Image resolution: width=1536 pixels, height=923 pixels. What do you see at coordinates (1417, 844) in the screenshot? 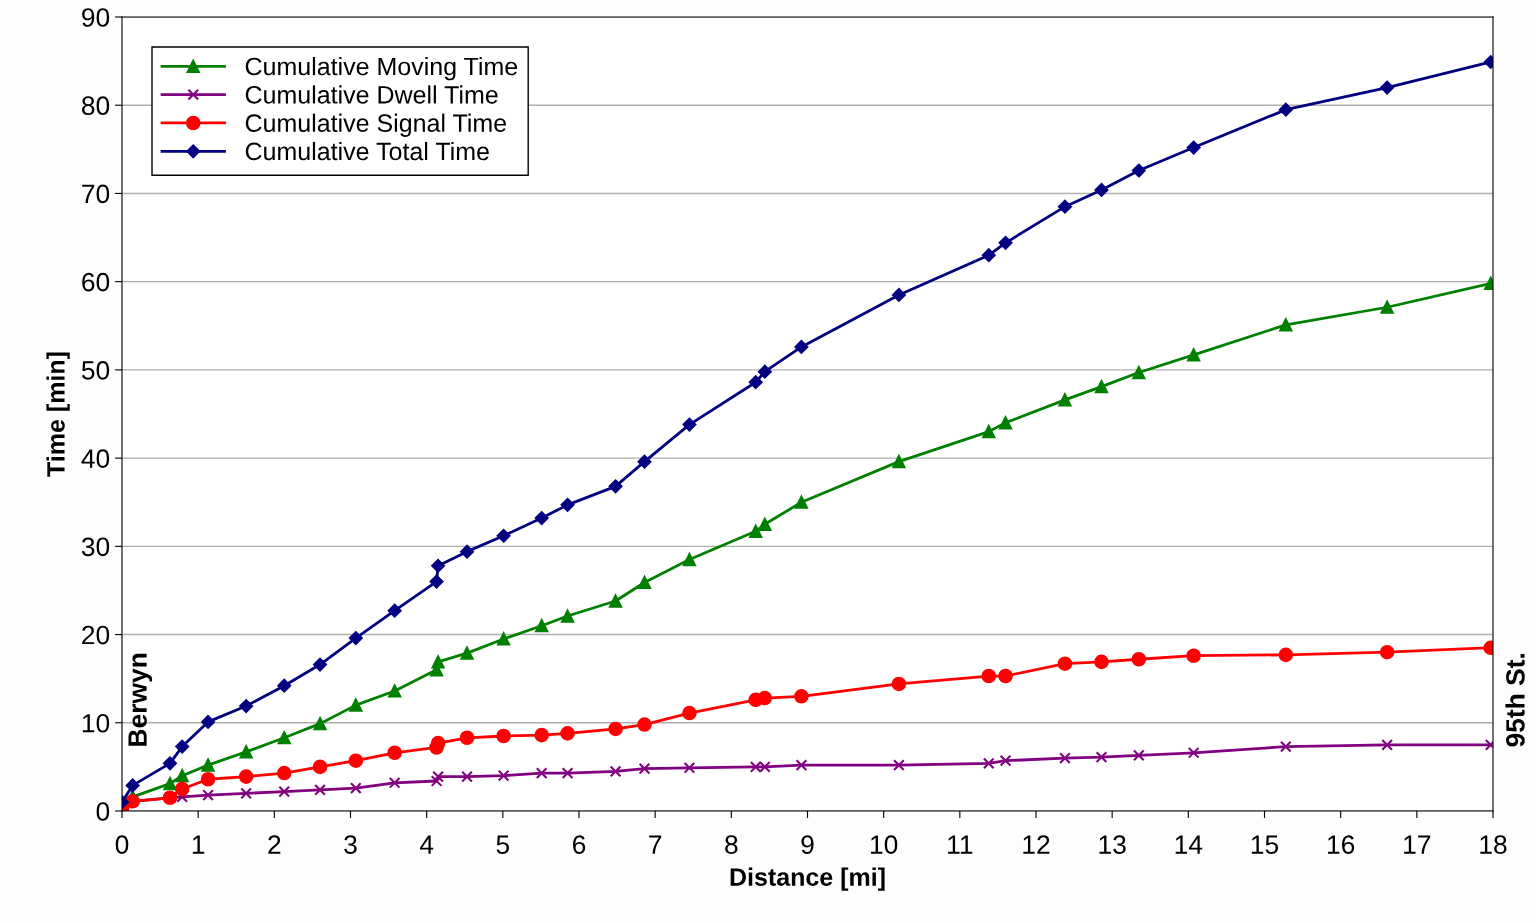
I see `x-tick-label: 17` at bounding box center [1417, 844].